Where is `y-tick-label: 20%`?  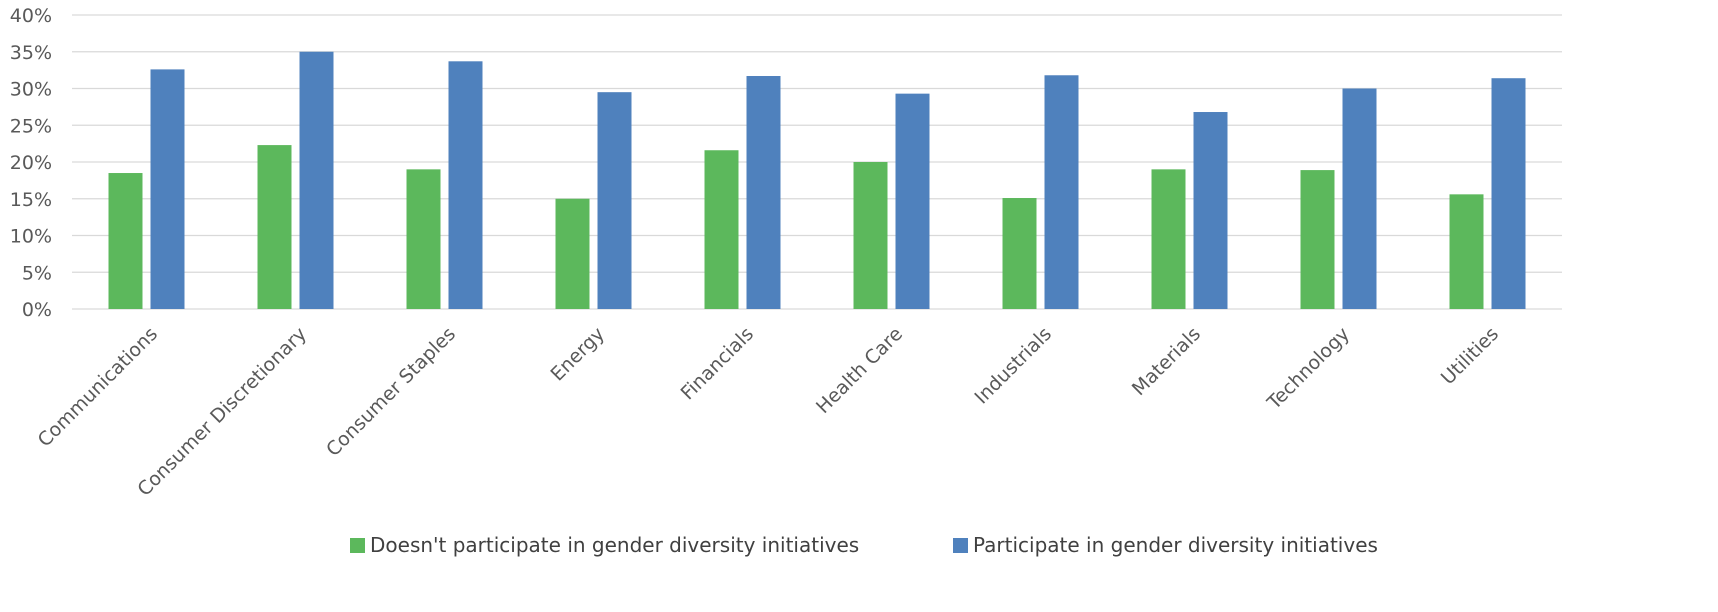 y-tick-label: 20% is located at coordinates (31, 163).